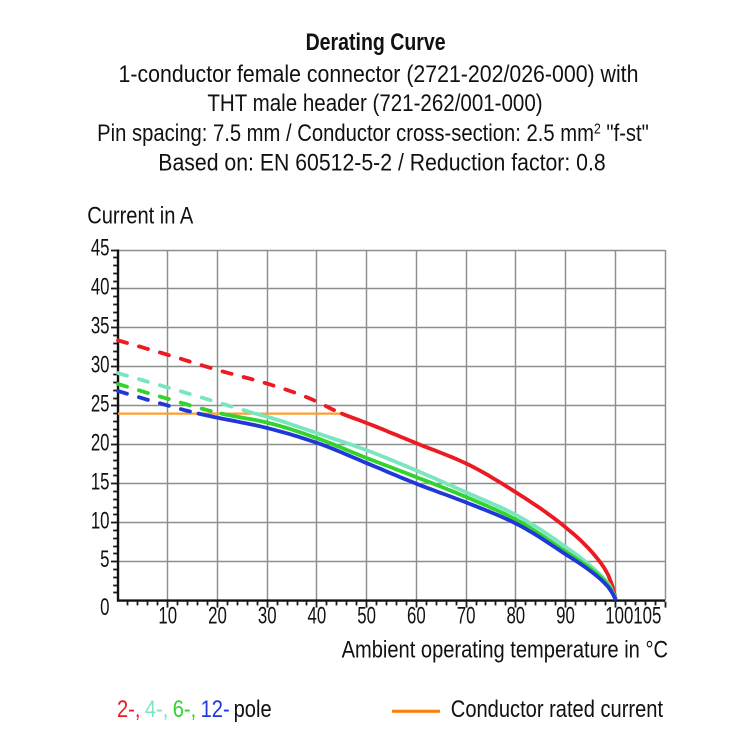 The height and width of the screenshot is (750, 750). What do you see at coordinates (647, 616) in the screenshot?
I see `svg-text: 105` at bounding box center [647, 616].